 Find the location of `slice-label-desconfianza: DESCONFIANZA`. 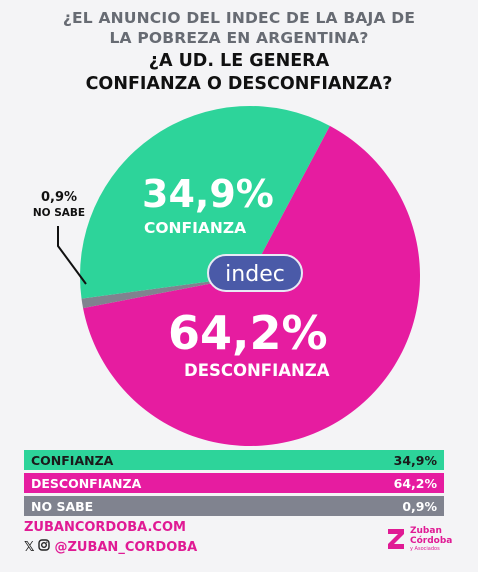

slice-label-desconfianza: DESCONFIANZA is located at coordinates (257, 370).